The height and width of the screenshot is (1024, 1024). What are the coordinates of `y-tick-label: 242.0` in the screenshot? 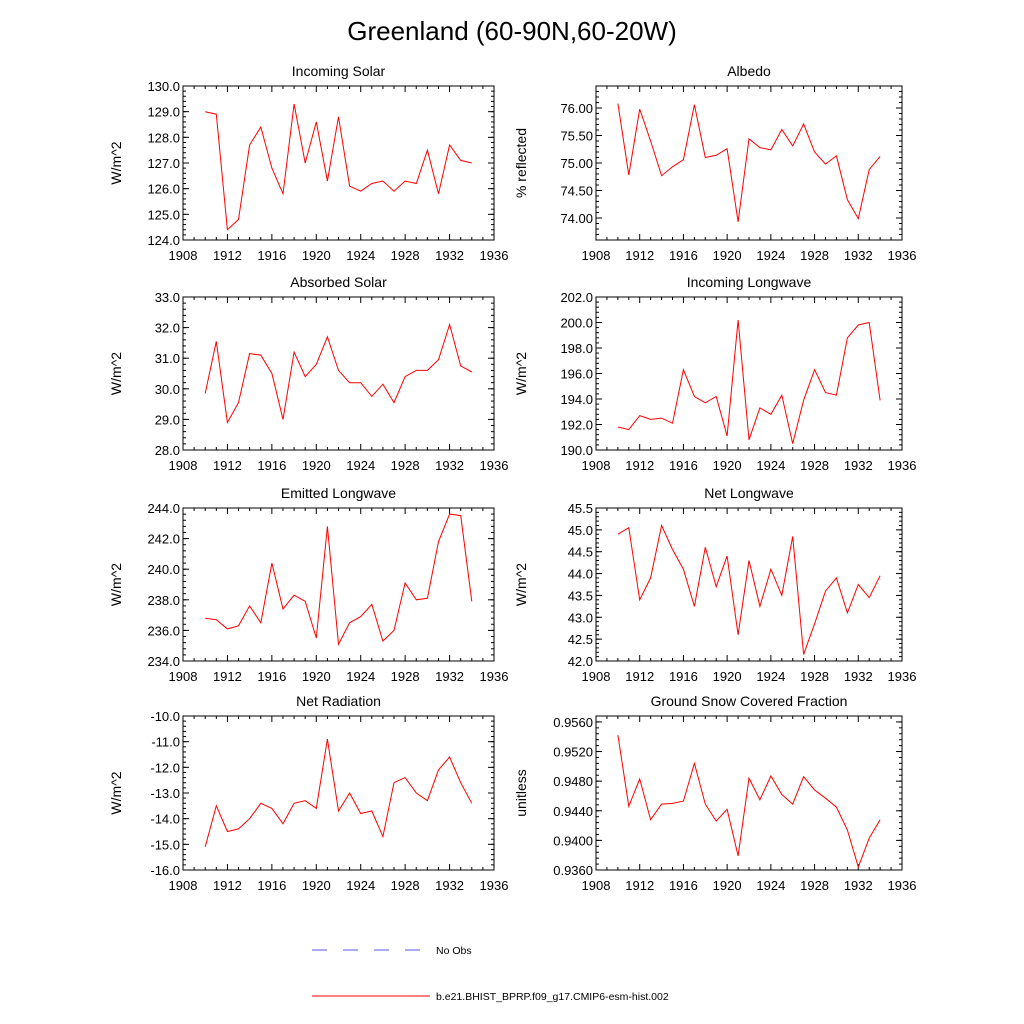 It's located at (163, 539).